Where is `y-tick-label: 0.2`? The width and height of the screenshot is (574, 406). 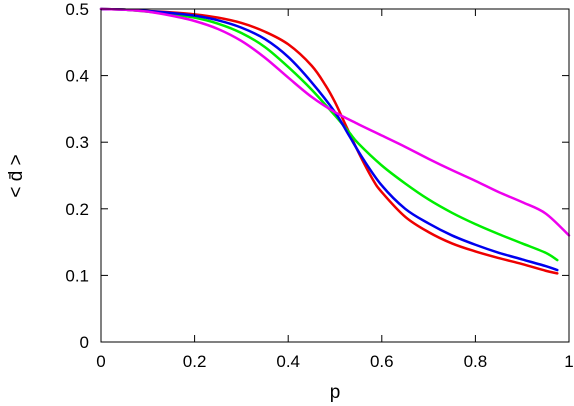 y-tick-label: 0.2 is located at coordinates (77, 209).